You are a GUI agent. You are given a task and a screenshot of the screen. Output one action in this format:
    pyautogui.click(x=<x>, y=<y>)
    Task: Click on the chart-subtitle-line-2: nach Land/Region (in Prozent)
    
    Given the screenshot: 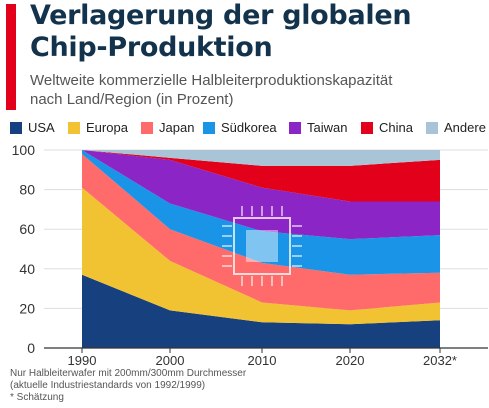 What is the action you would take?
    pyautogui.click(x=132, y=99)
    